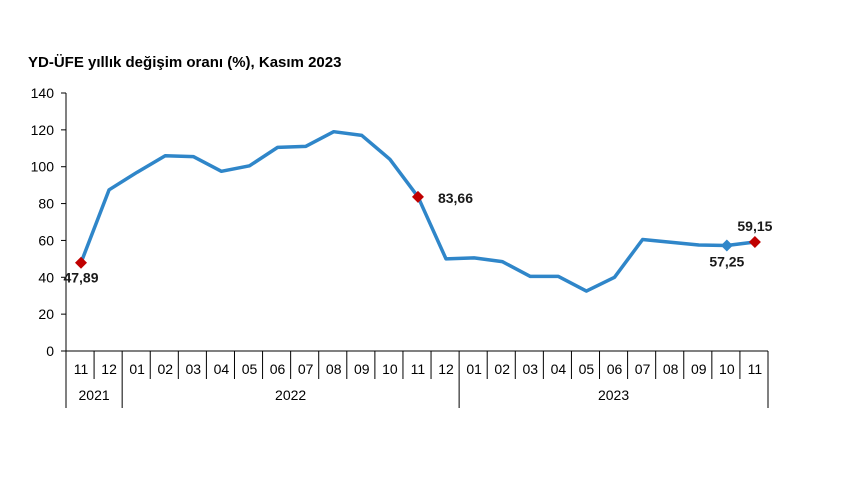 The width and height of the screenshot is (850, 478). I want to click on year-label: 2022, so click(290, 395).